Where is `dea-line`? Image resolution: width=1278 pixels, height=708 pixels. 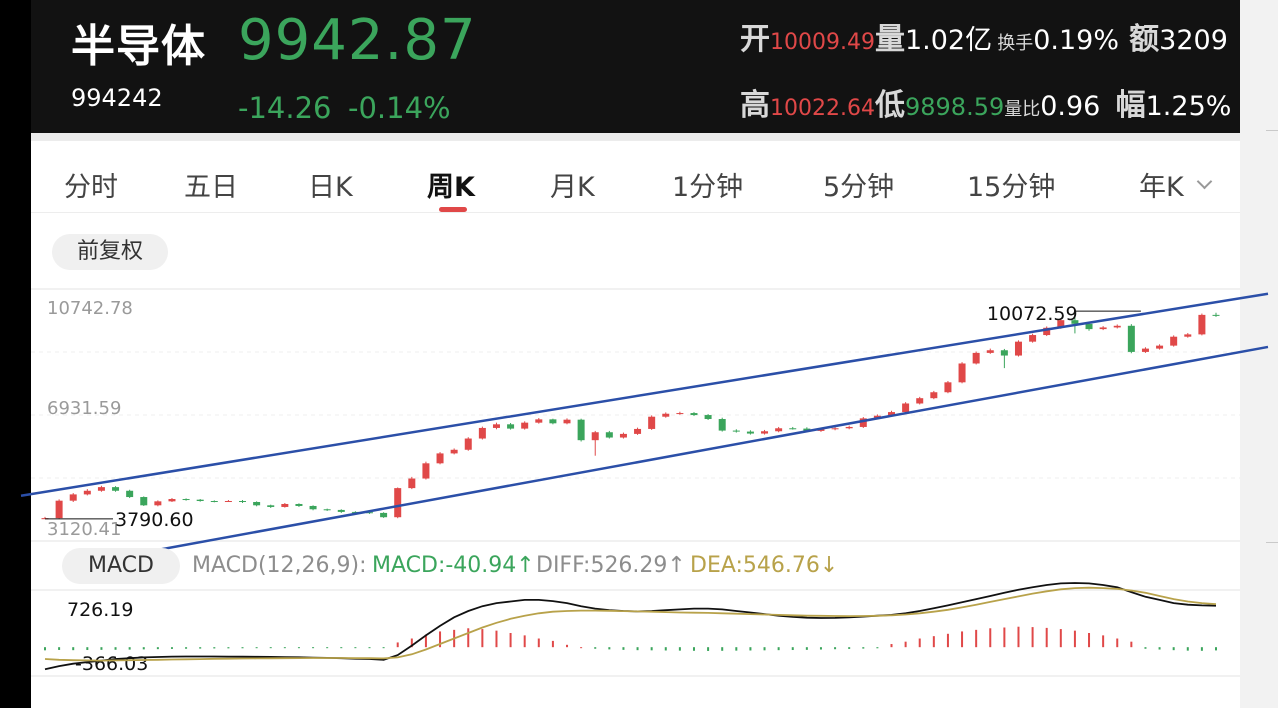 dea-line is located at coordinates (630, 624).